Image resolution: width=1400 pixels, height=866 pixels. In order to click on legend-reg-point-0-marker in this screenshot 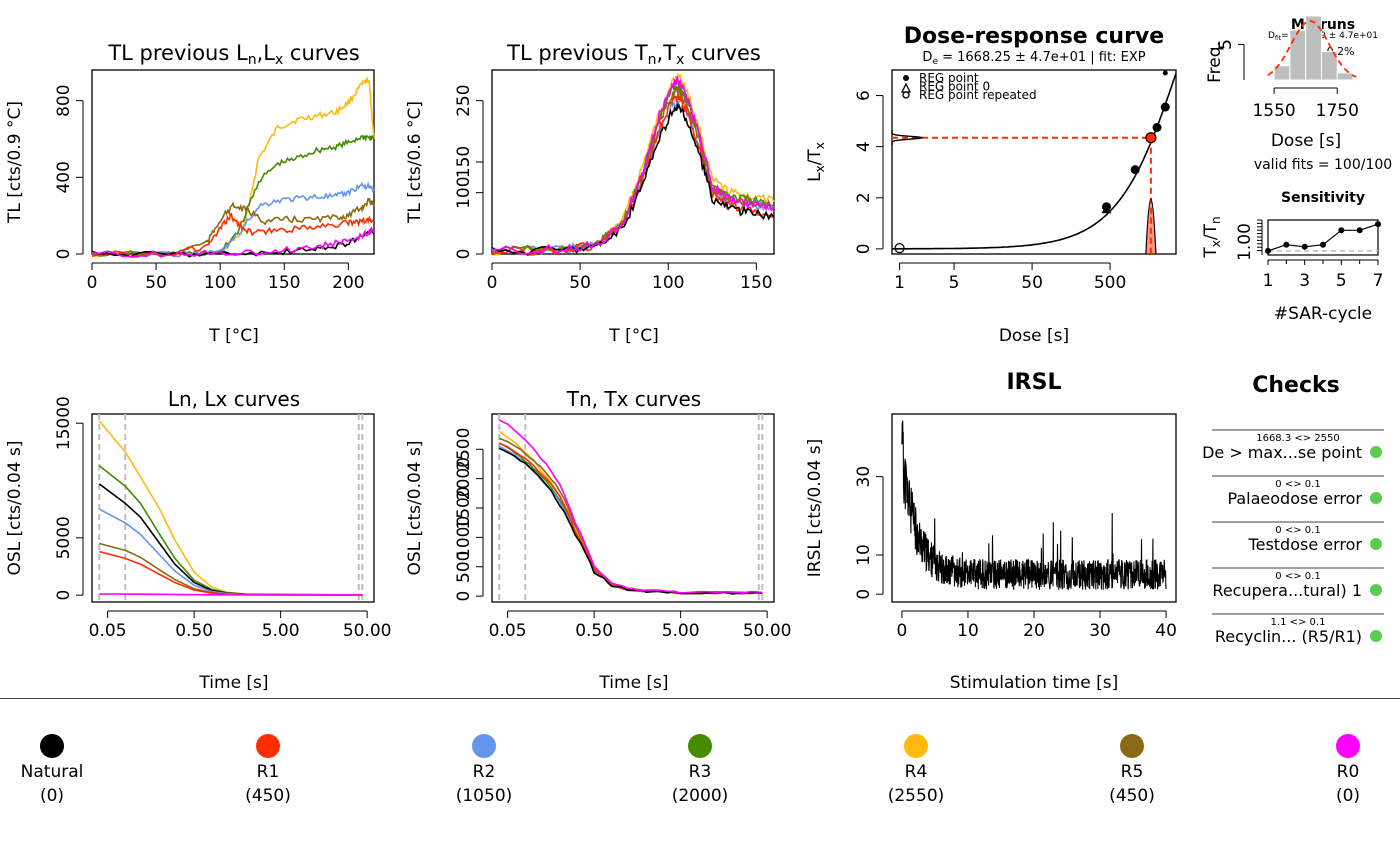, I will do `click(906, 87)`.